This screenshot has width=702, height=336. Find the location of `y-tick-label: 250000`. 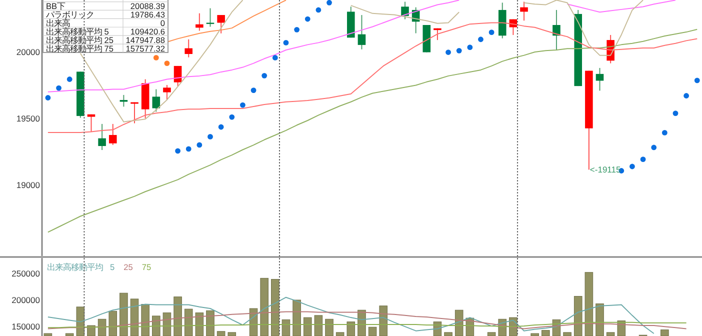

y-tick-label: 250000 is located at coordinates (26, 273).